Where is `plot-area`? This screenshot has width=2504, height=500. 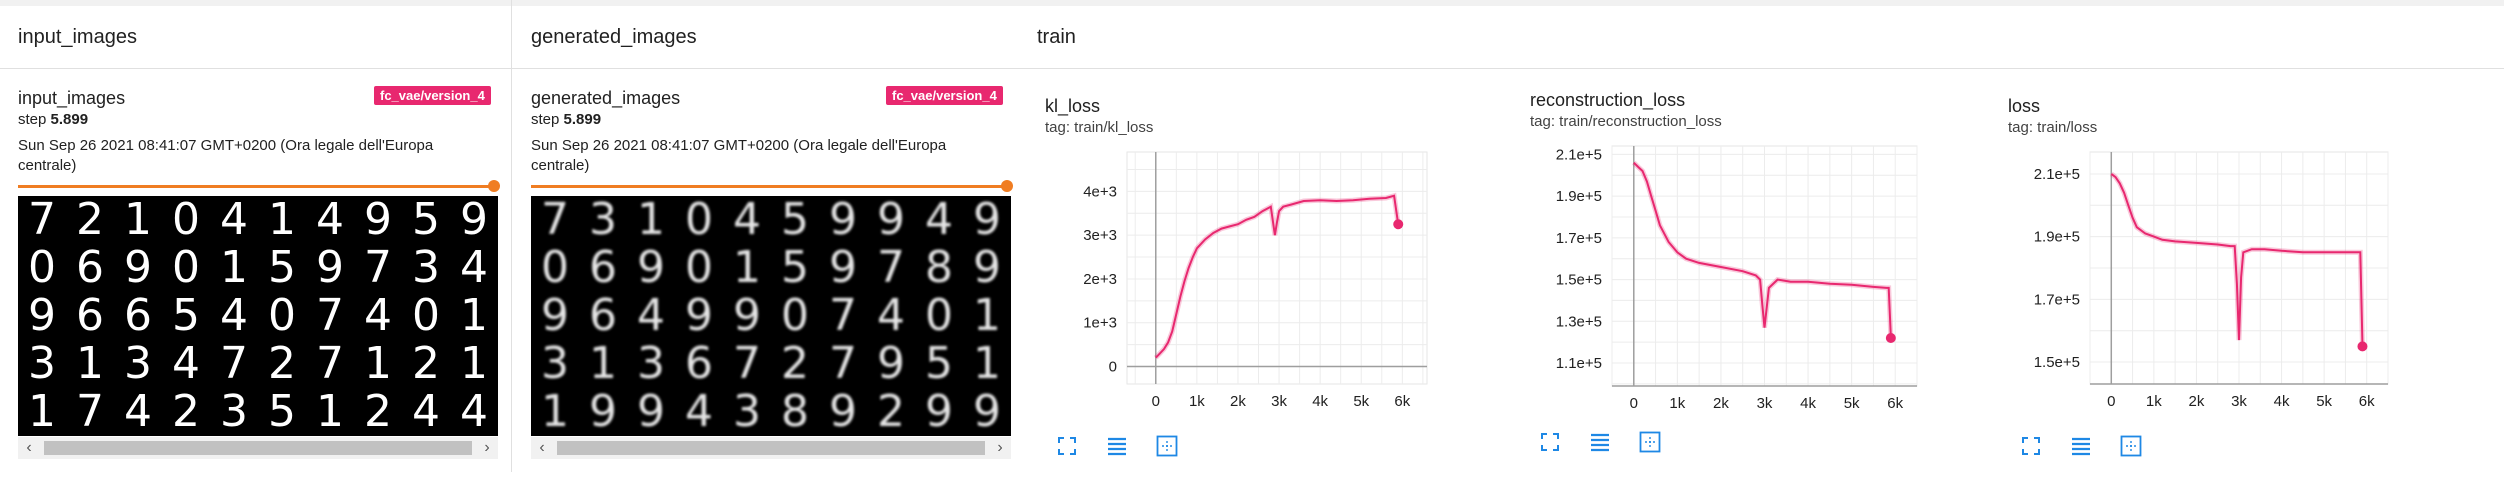 plot-area is located at coordinates (1277, 268).